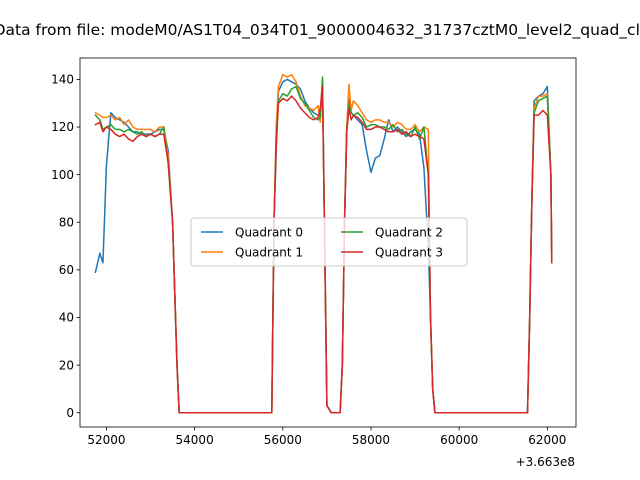 The height and width of the screenshot is (480, 640). Describe the element at coordinates (409, 253) in the screenshot. I see `legend-label-quadrant-3: Quadrant 3` at that location.